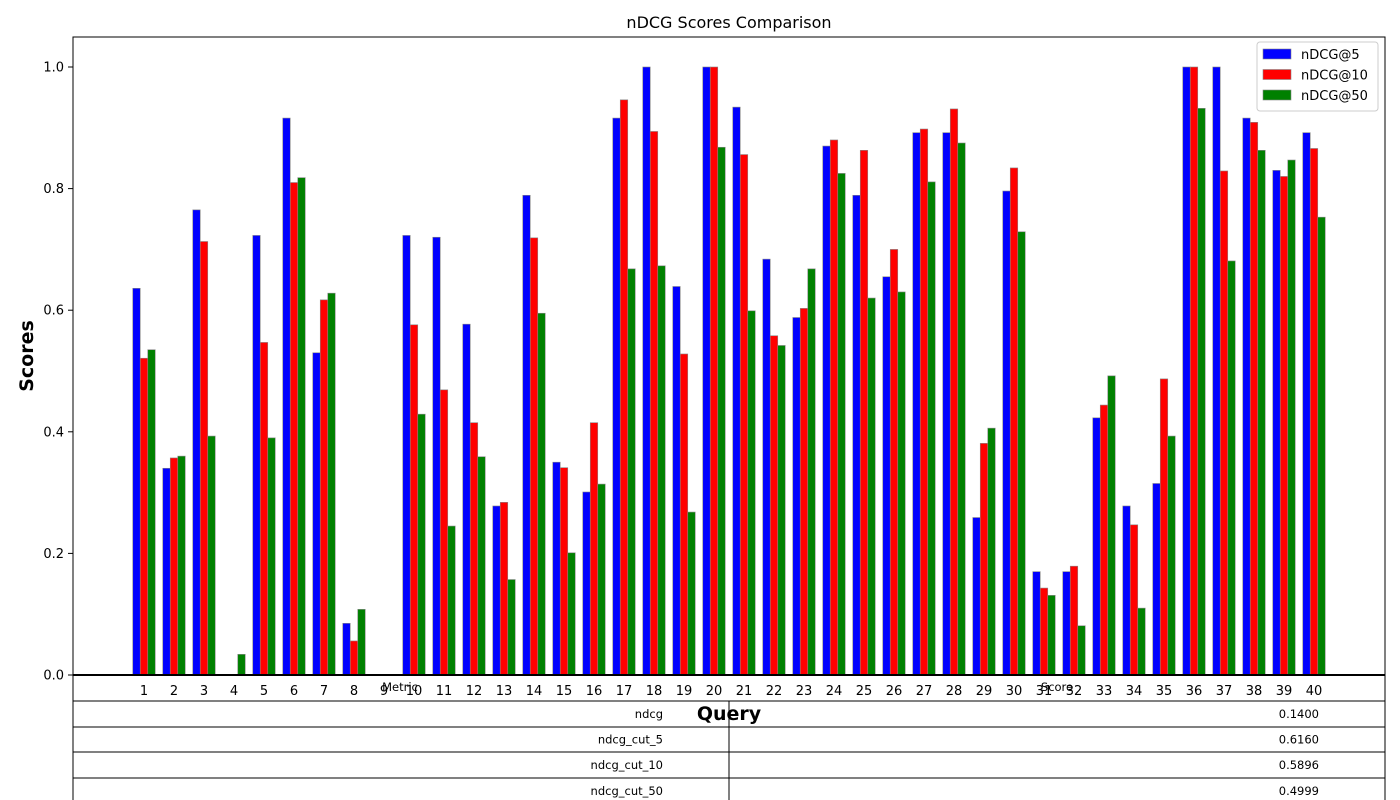 This screenshot has height=800, width=1400. Describe the element at coordinates (744, 691) in the screenshot. I see `x-tick-label-21: 21` at that location.